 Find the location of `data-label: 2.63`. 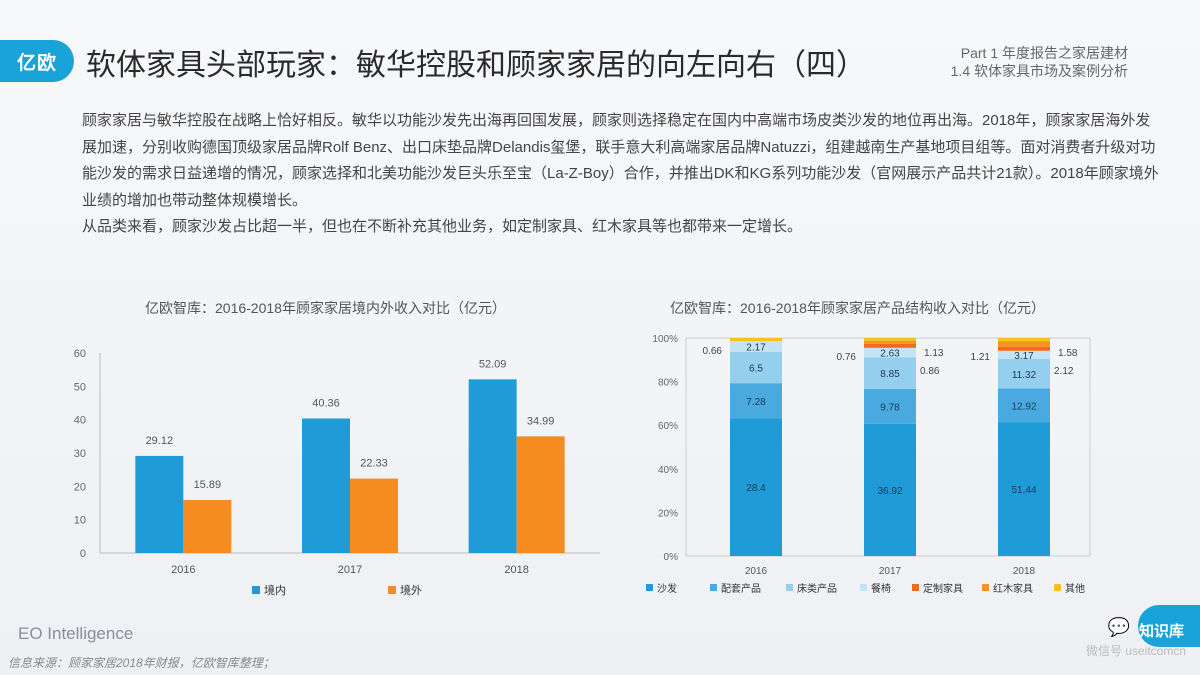

data-label: 2.63 is located at coordinates (890, 354).